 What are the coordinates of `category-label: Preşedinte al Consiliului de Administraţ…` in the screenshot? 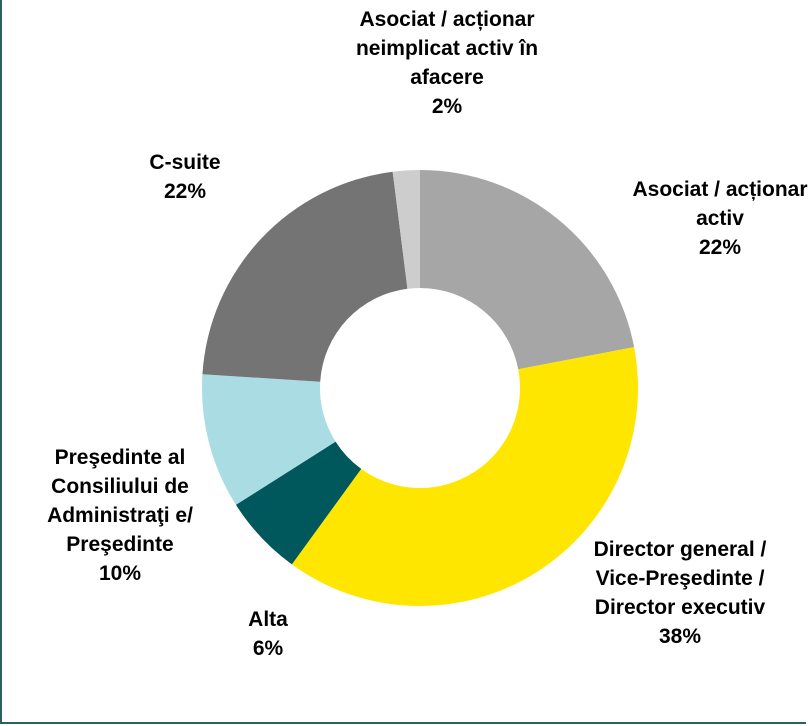 It's located at (120, 501).